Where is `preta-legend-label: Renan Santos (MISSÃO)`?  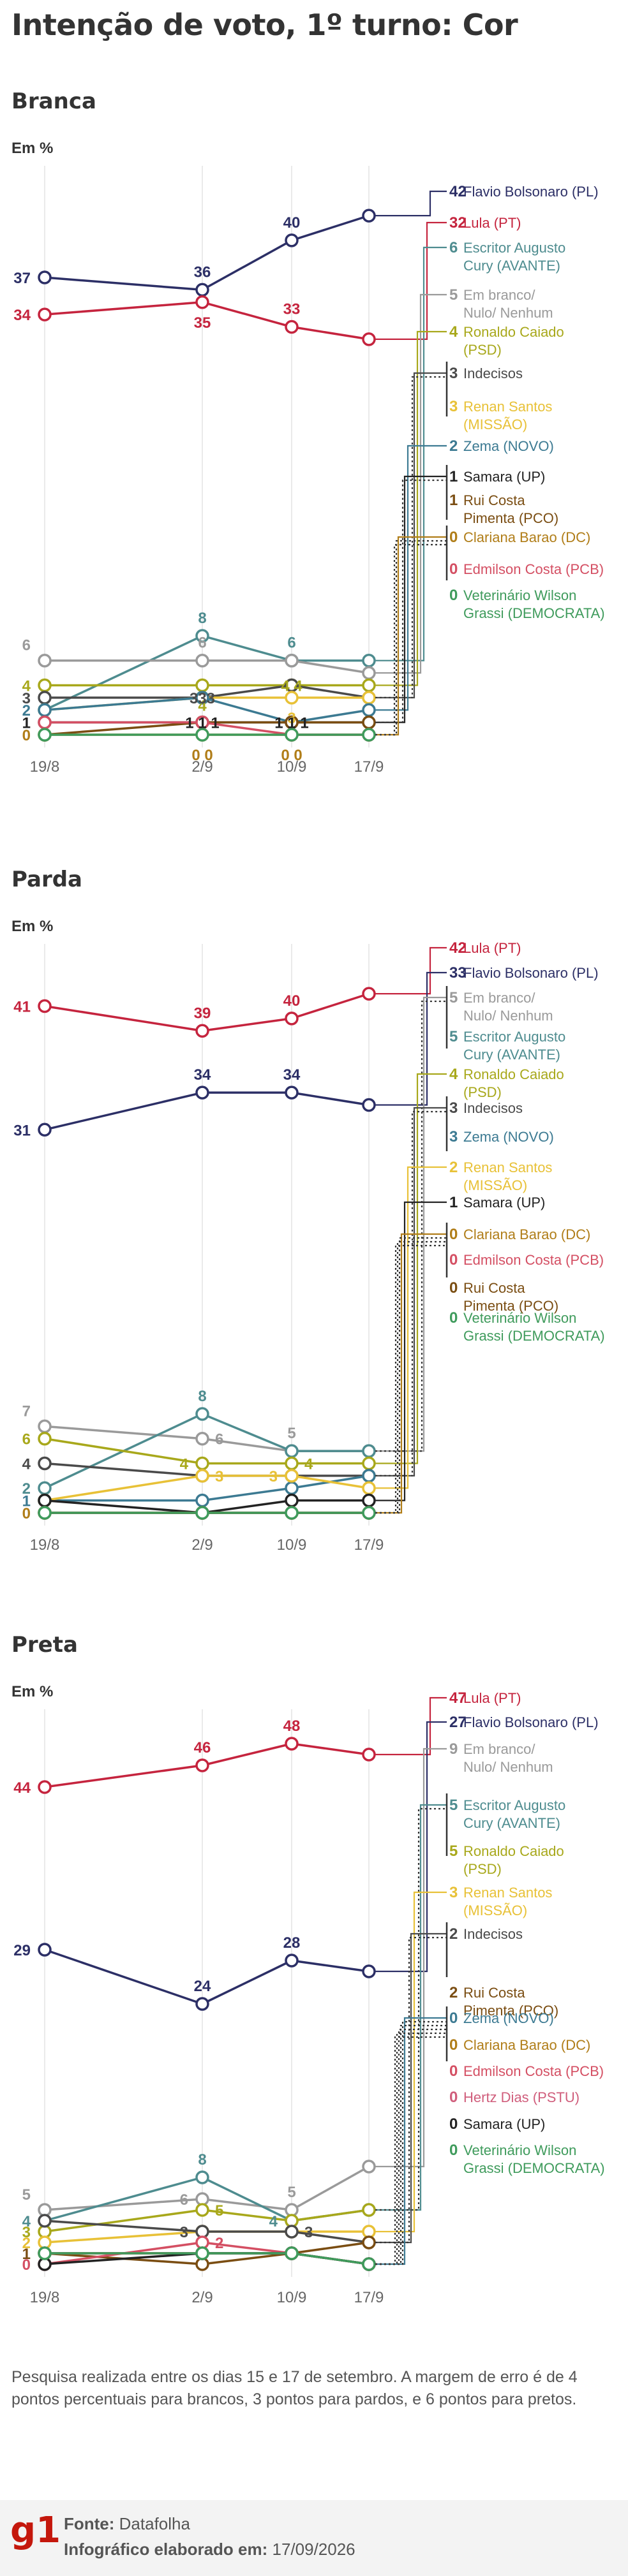
preta-legend-label: Renan Santos (MISSÃO) is located at coordinates (507, 1901).